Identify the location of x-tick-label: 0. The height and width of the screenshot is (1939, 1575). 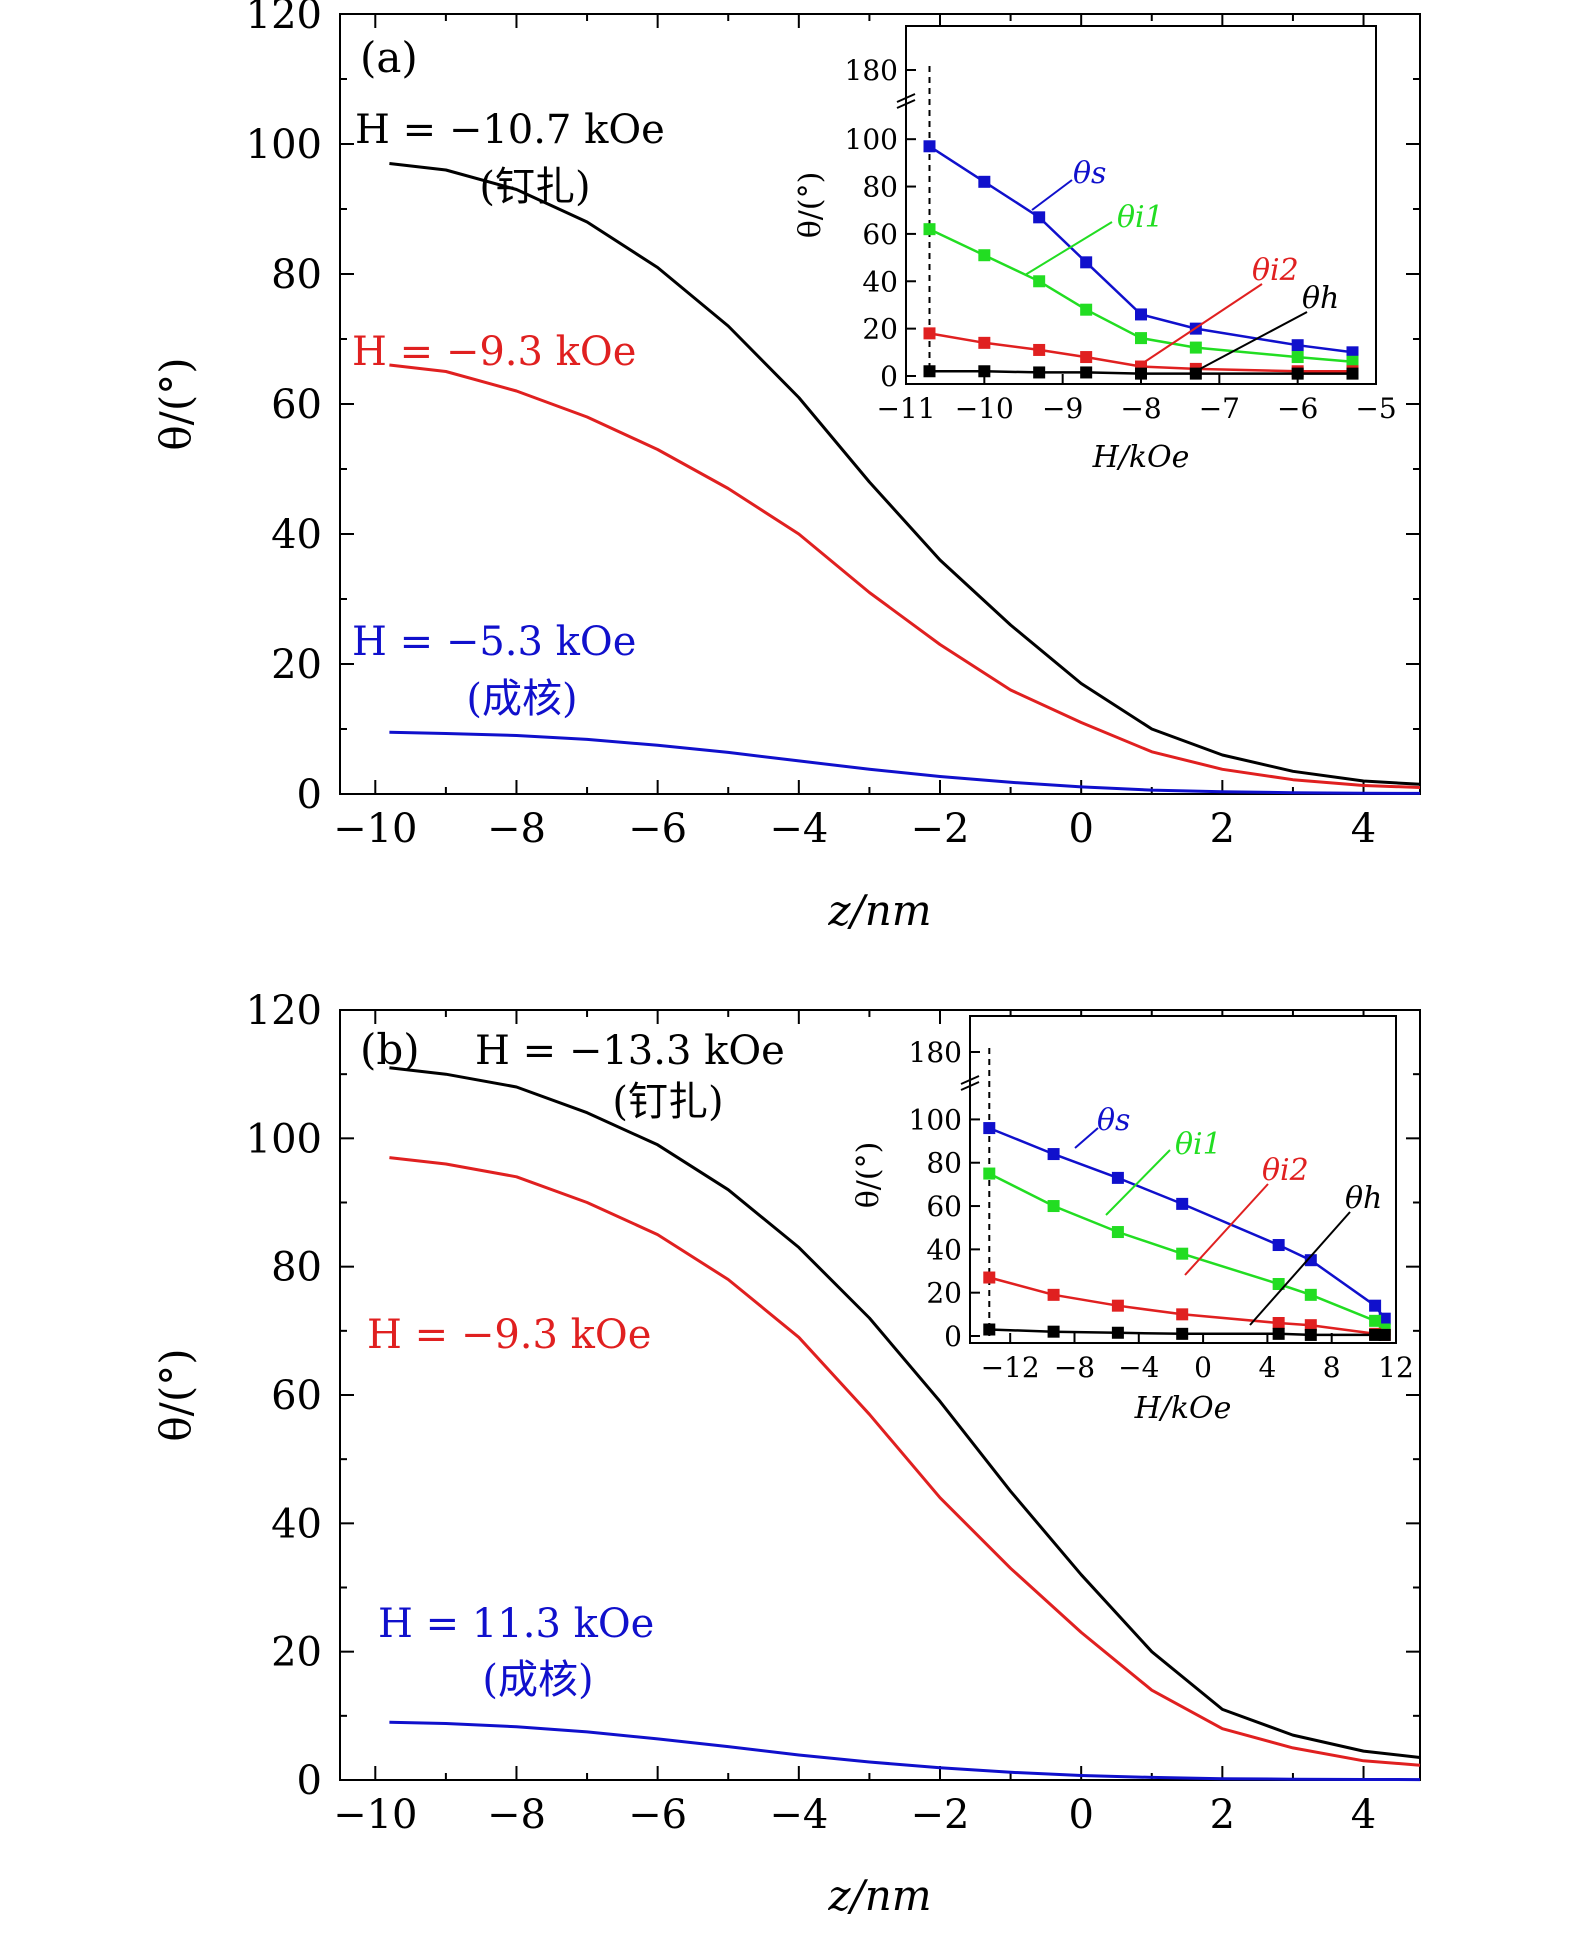
(1080, 829).